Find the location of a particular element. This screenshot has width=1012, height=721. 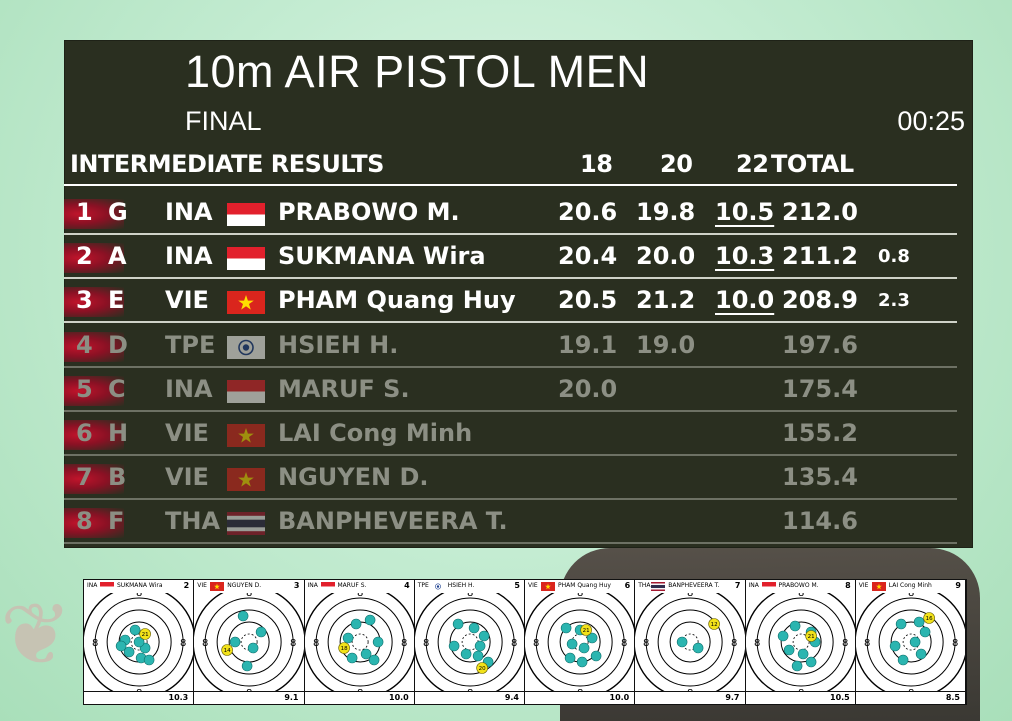

athlete-name: PRABOWO M. is located at coordinates (369, 212).